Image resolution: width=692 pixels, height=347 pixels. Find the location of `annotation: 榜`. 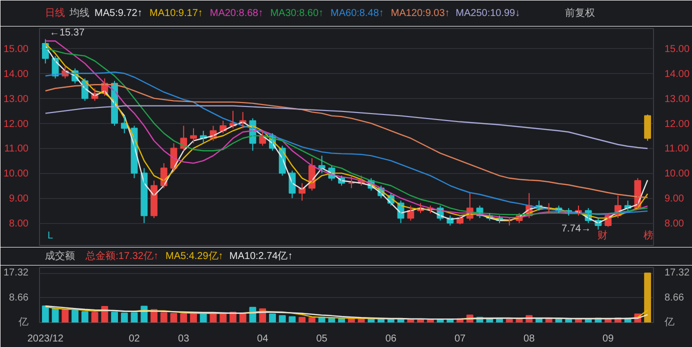

annotation: 榜 is located at coordinates (649, 236).